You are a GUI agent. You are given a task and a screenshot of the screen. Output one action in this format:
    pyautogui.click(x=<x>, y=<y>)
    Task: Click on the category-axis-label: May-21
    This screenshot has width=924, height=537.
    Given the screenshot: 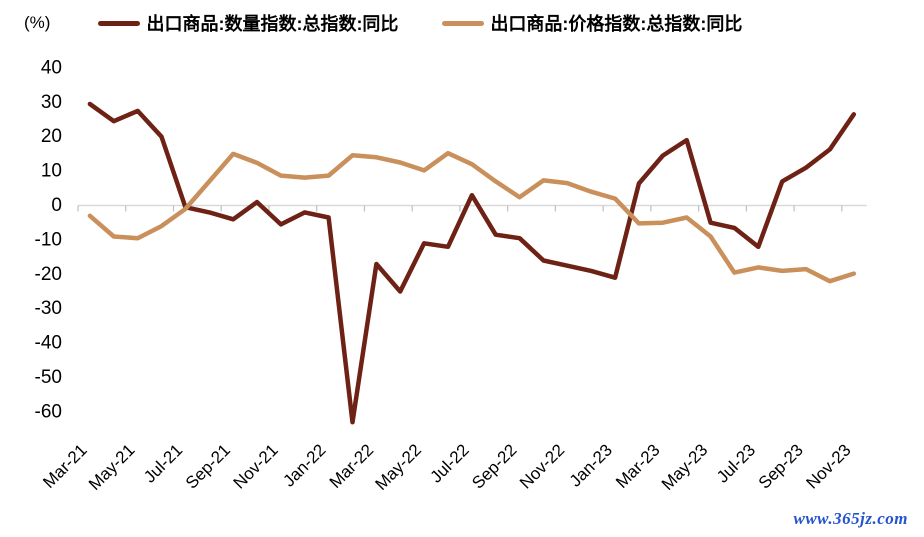 What is the action you would take?
    pyautogui.click(x=112, y=467)
    